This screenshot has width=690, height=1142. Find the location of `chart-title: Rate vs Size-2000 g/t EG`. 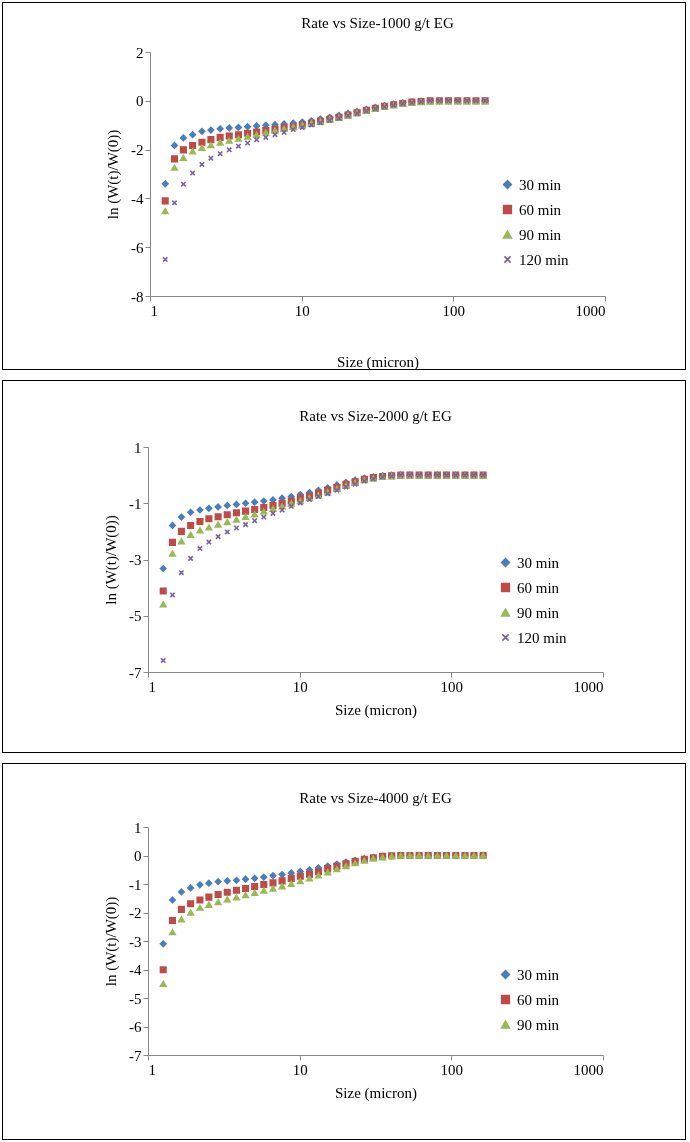

chart-title: Rate vs Size-2000 g/t EG is located at coordinates (375, 416).